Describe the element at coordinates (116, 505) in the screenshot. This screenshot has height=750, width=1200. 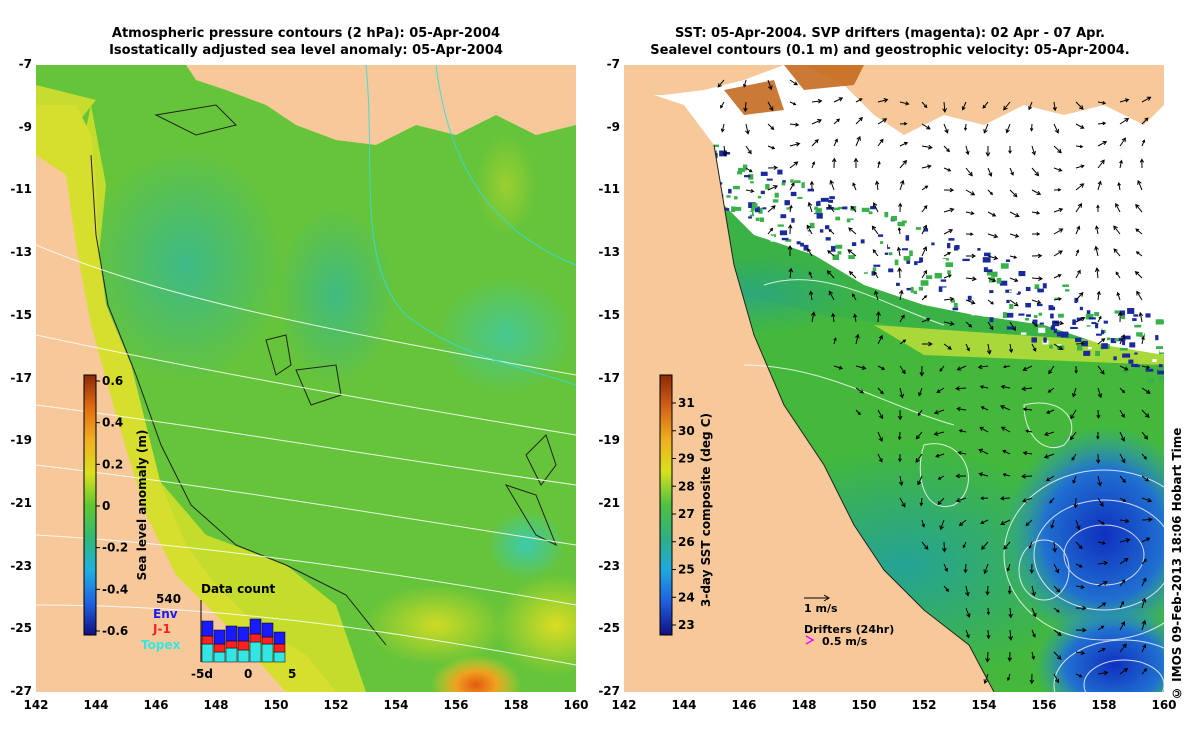
I see `left-colorbar: Sea level anomaly (m)` at that location.